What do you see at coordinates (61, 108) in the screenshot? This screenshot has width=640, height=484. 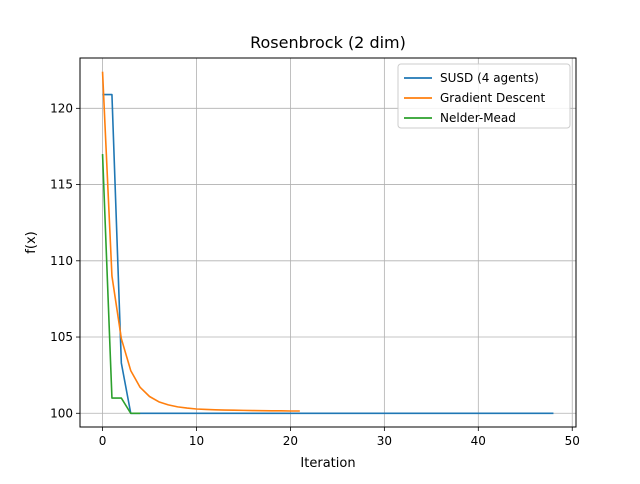 I see `y-tick-label: 120` at bounding box center [61, 108].